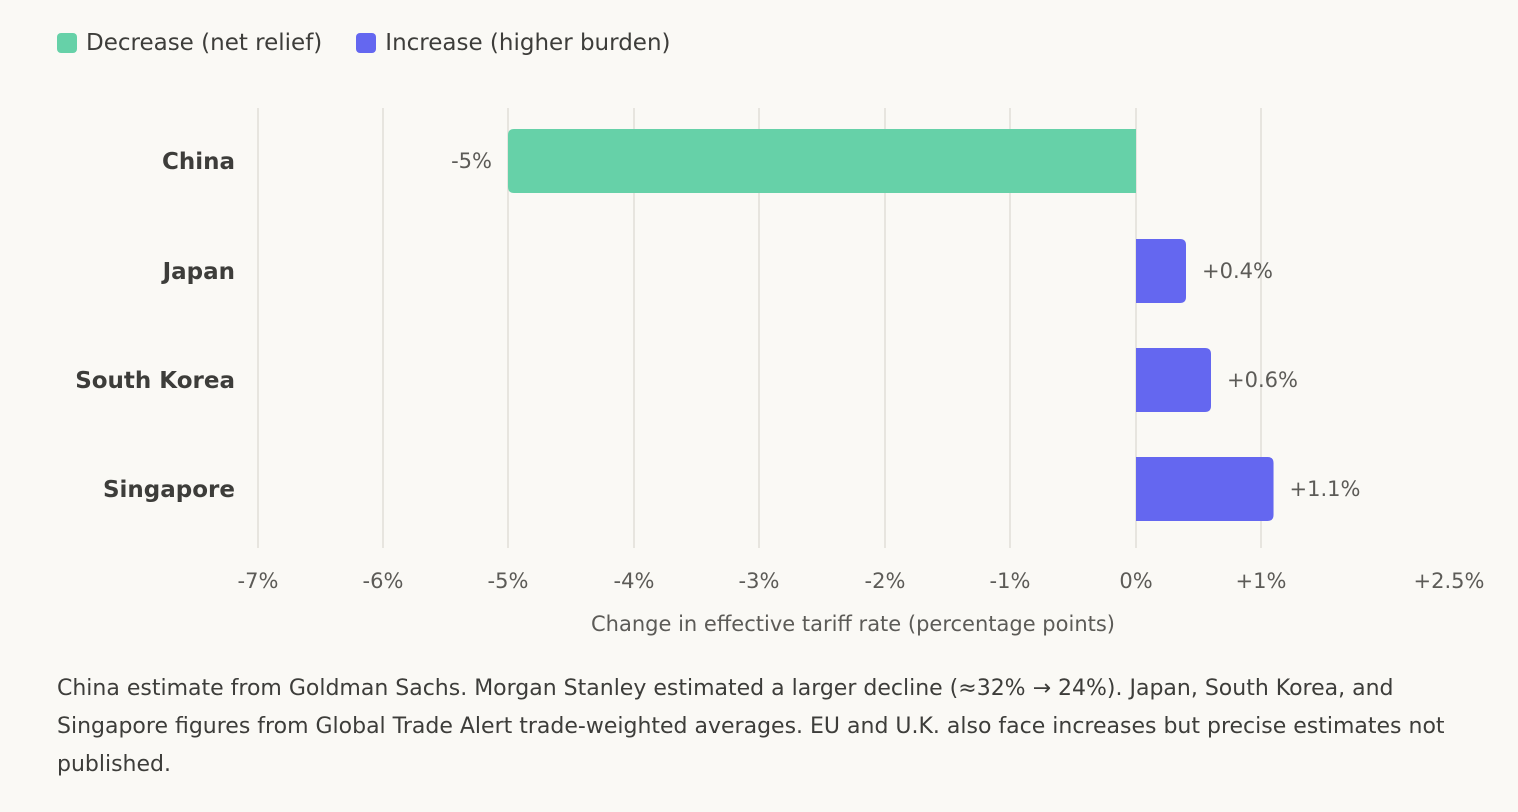 This screenshot has width=1518, height=812. I want to click on category-label: Singapore, so click(169, 490).